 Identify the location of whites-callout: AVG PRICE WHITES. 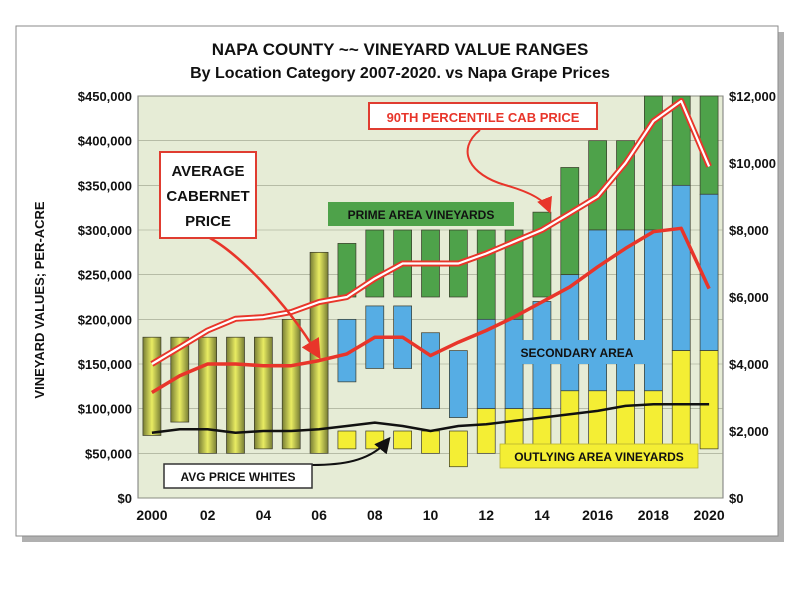
(277, 462).